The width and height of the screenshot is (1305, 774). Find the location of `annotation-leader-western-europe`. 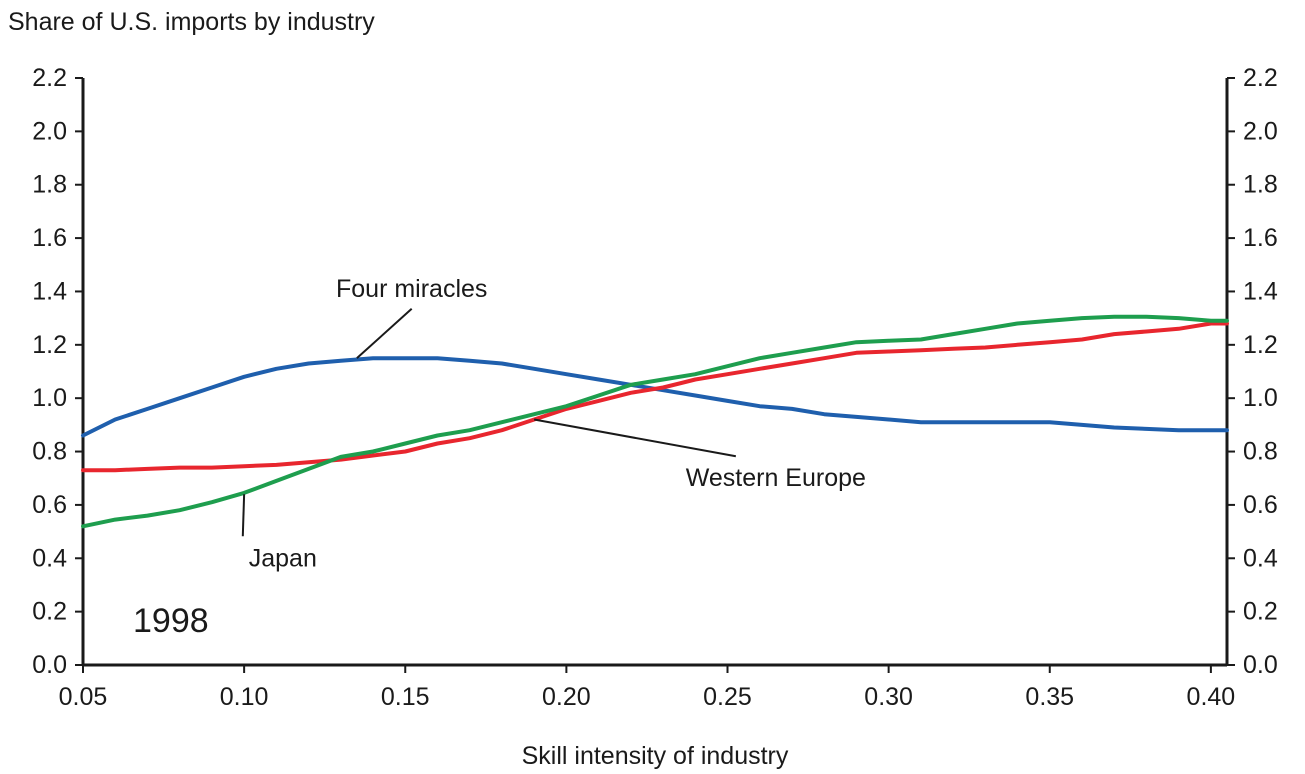

annotation-leader-western-europe is located at coordinates (635, 438).